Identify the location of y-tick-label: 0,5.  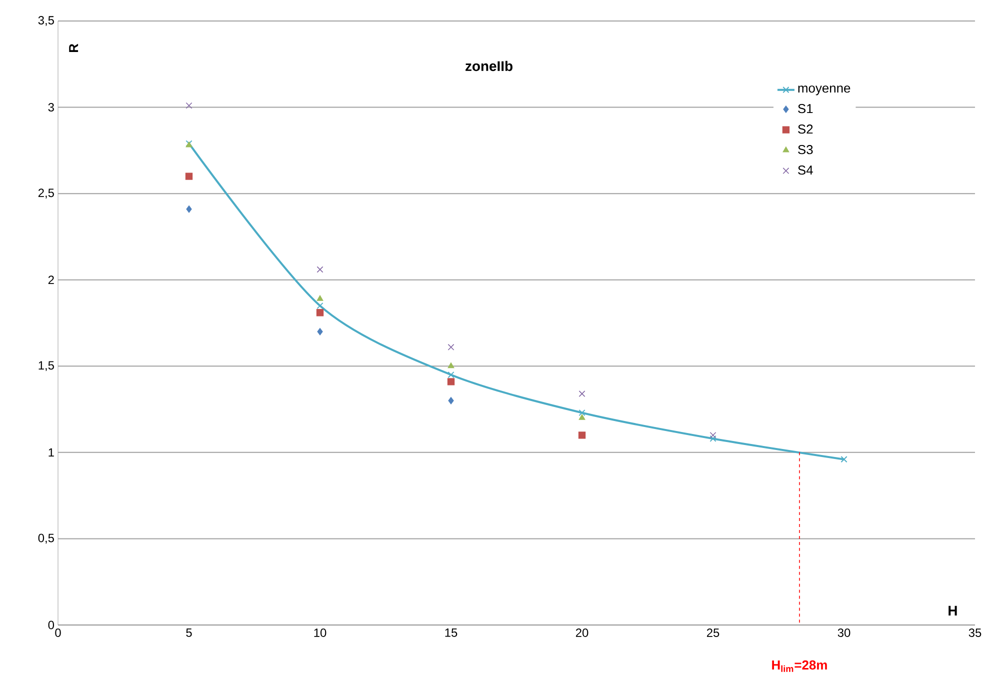
(46, 539).